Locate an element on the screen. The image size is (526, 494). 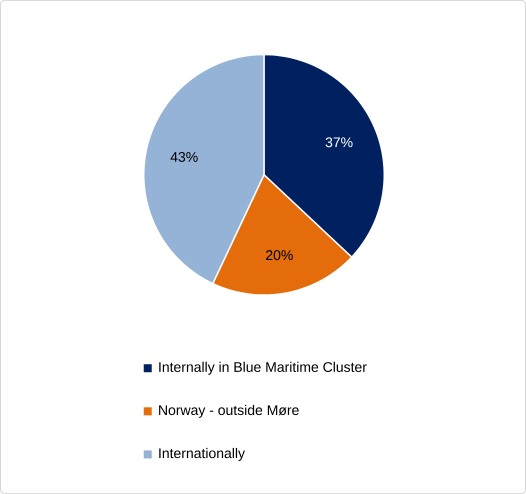
legend-label: Norway - outside Møre is located at coordinates (229, 411).